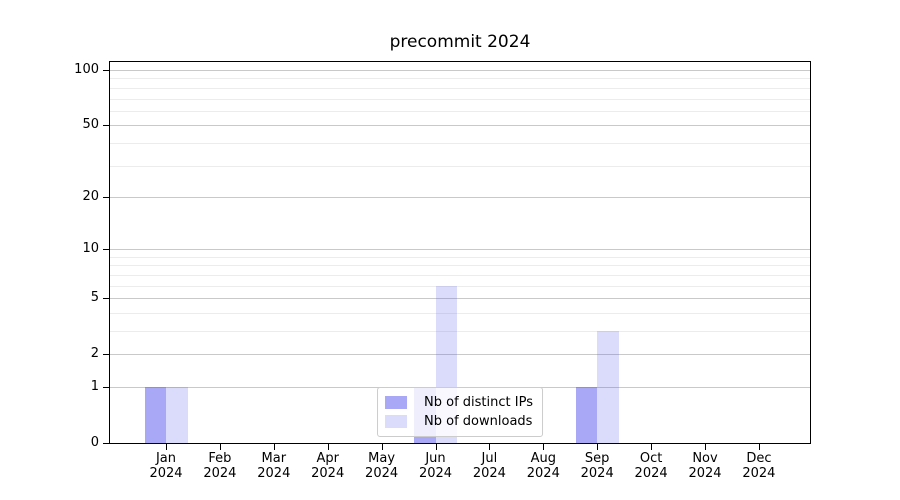 The width and height of the screenshot is (900, 500). I want to click on x-tick-jul, so click(490, 447).